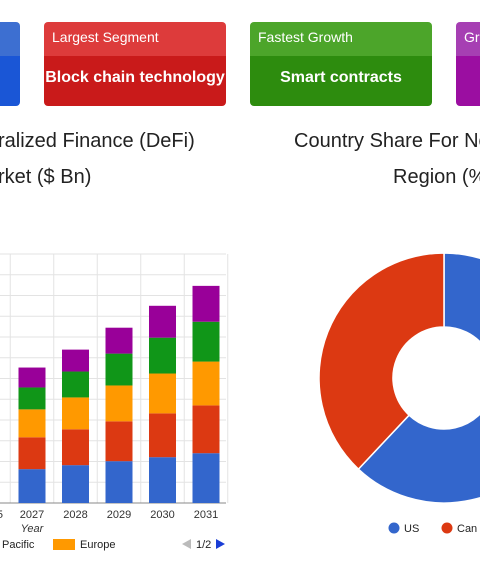  What do you see at coordinates (436, 177) in the screenshot?
I see `right-chart-title-line2: Region (%` at bounding box center [436, 177].